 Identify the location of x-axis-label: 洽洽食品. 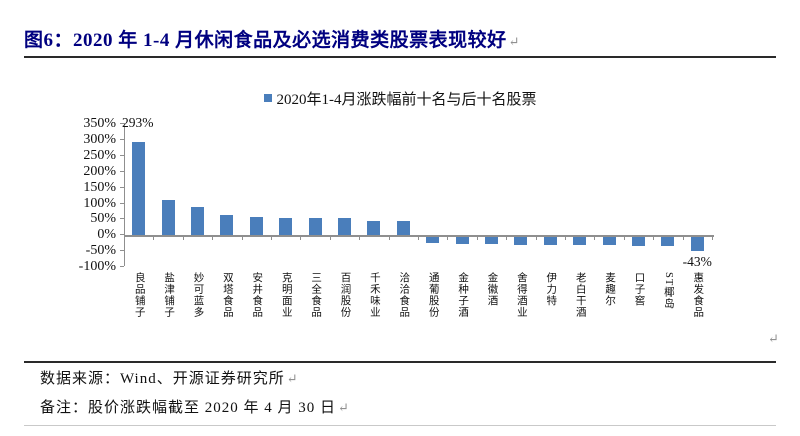
(404, 295).